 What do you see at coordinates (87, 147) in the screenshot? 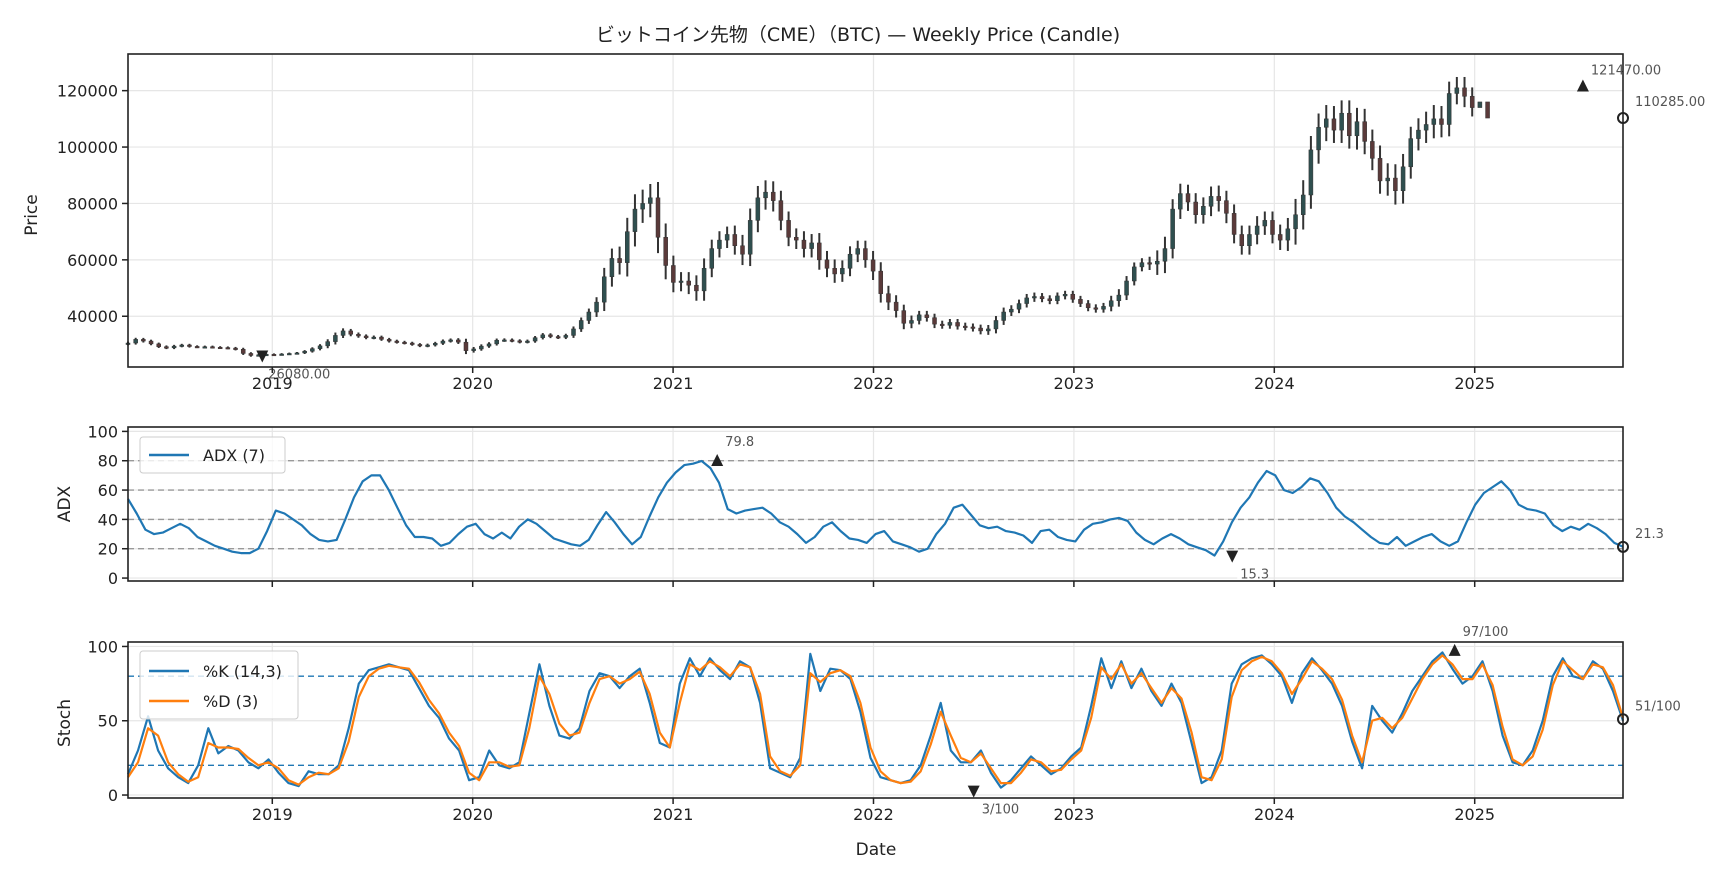
I see `y-tick-label: 100000` at bounding box center [87, 147].